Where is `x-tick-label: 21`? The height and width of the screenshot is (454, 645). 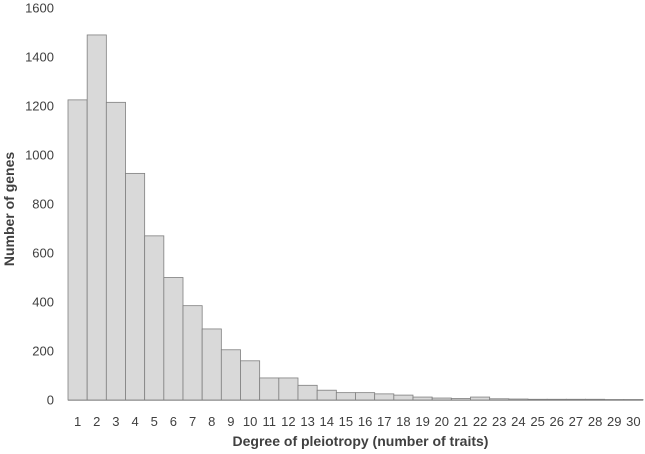 x-tick-label: 21 is located at coordinates (461, 421).